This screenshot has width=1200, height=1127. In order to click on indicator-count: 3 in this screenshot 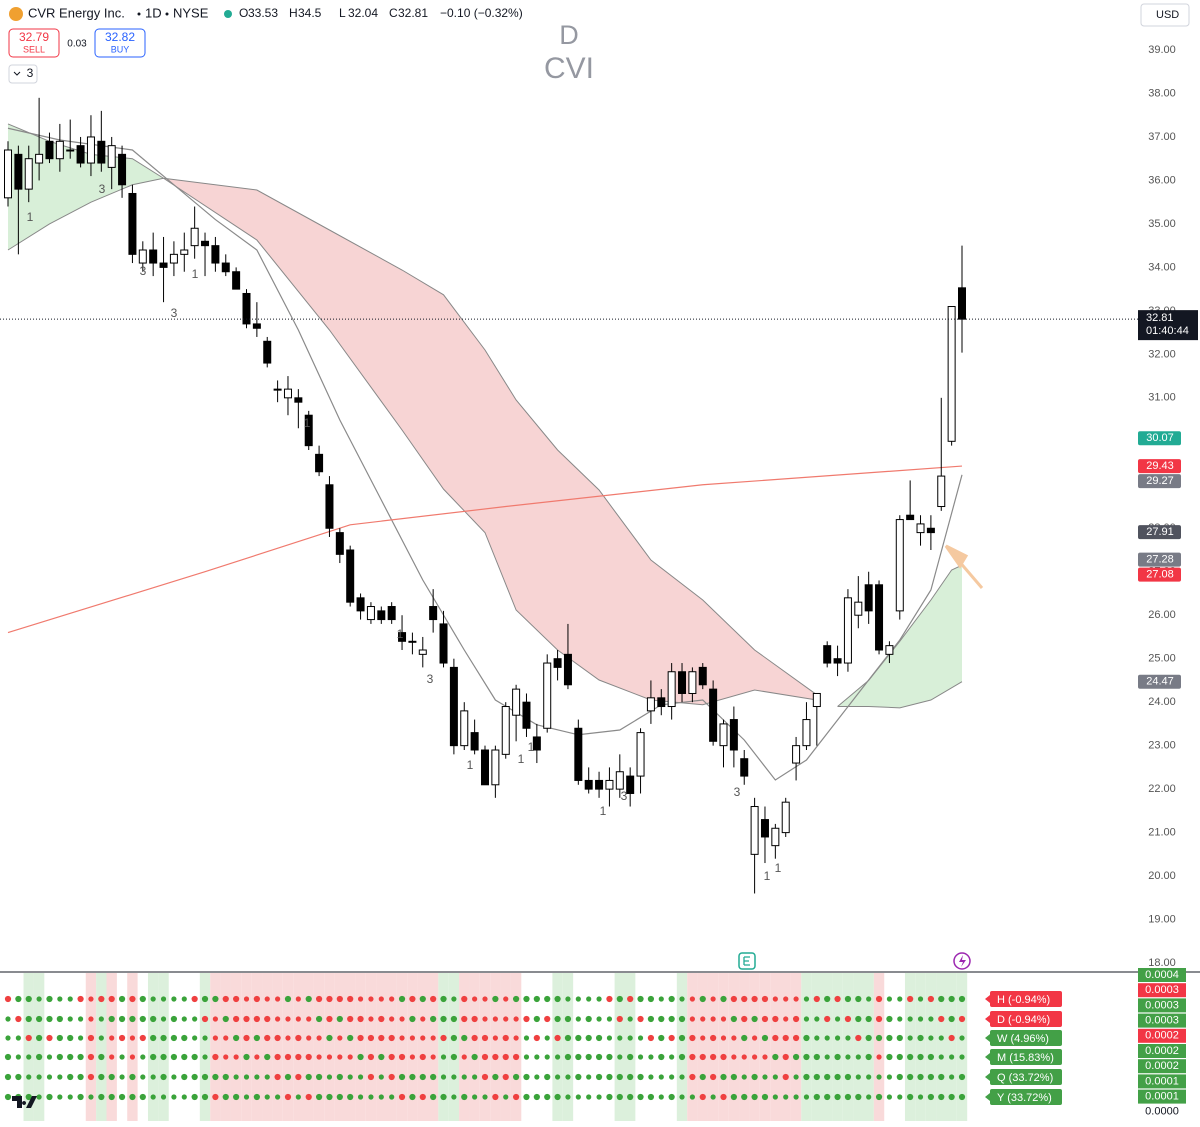, I will do `click(30, 73)`.